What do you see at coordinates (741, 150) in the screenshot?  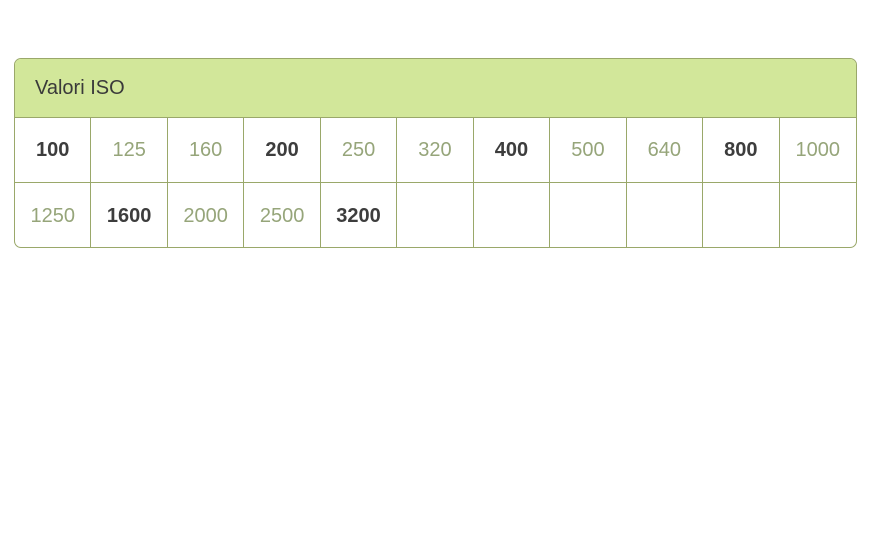 I see `iso-value-cell: 800` at bounding box center [741, 150].